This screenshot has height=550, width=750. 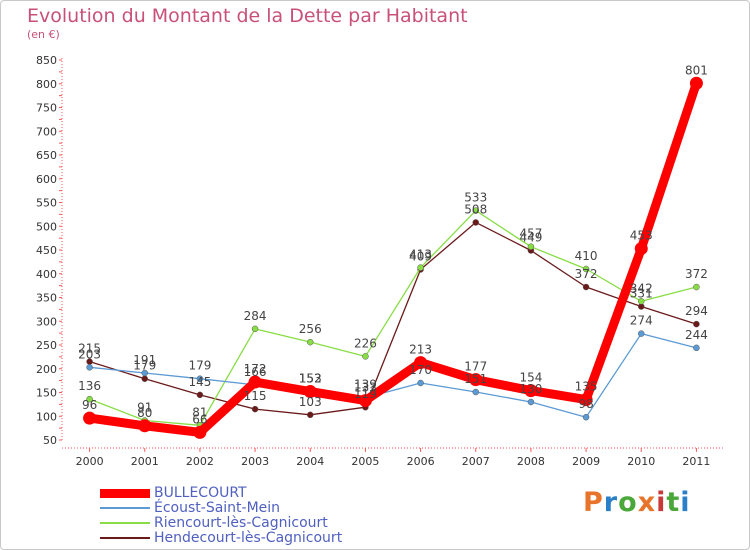 I want to click on data-label: 177, so click(x=475, y=367).